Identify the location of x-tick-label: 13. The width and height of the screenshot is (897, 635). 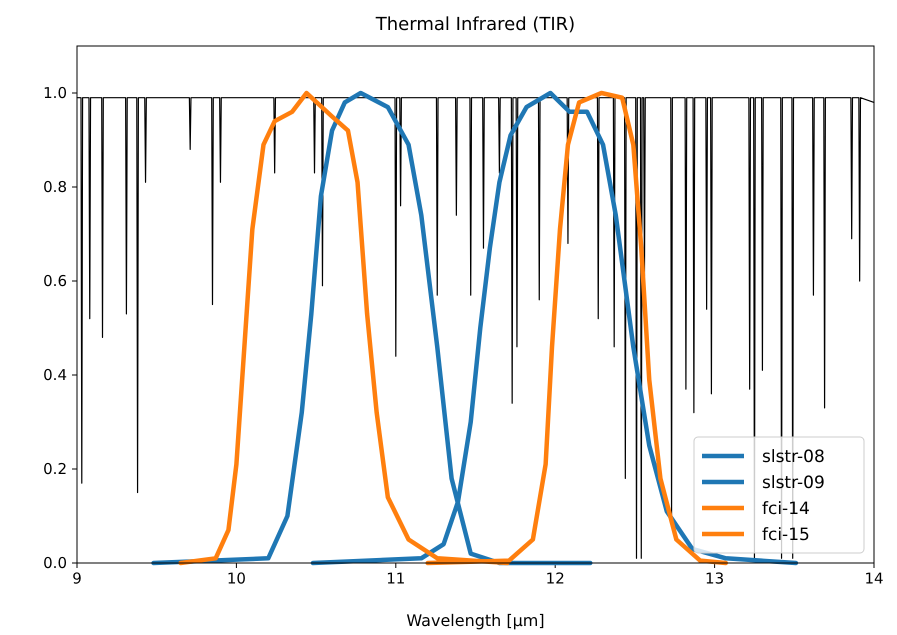
(714, 579).